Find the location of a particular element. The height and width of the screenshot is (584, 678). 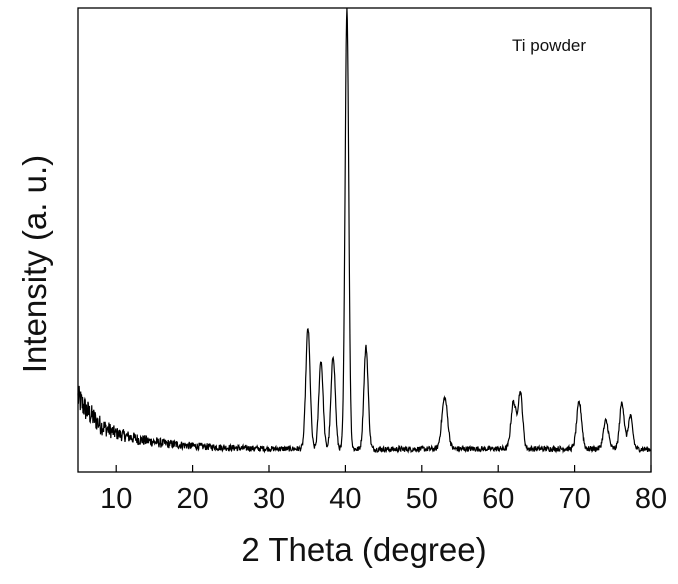

x-tick-label-60: 60 is located at coordinates (498, 499).